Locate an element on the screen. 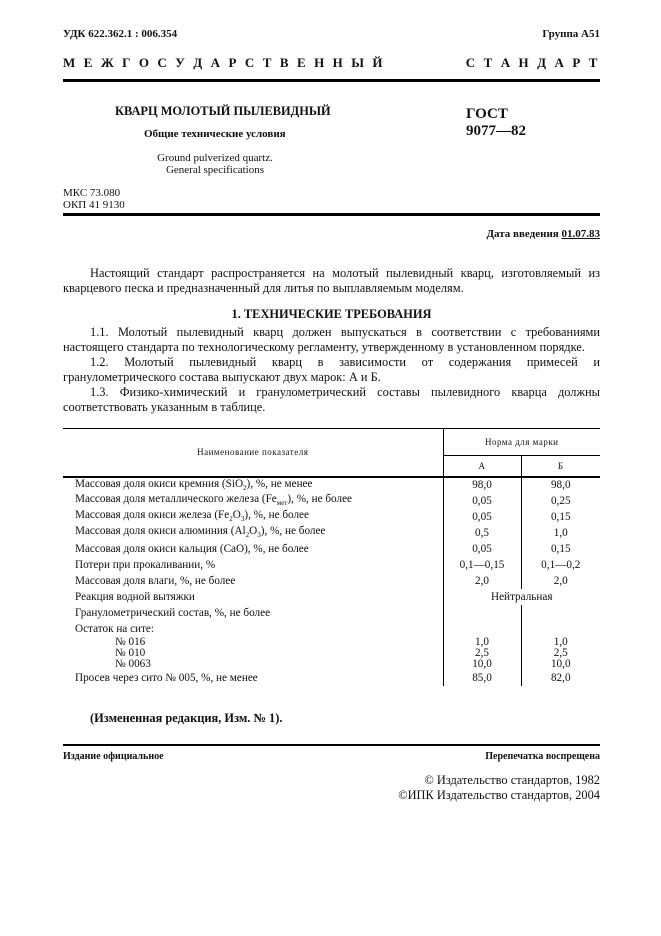 The image size is (661, 936). grade-b-value: 0,1—0,2 is located at coordinates (560, 564).